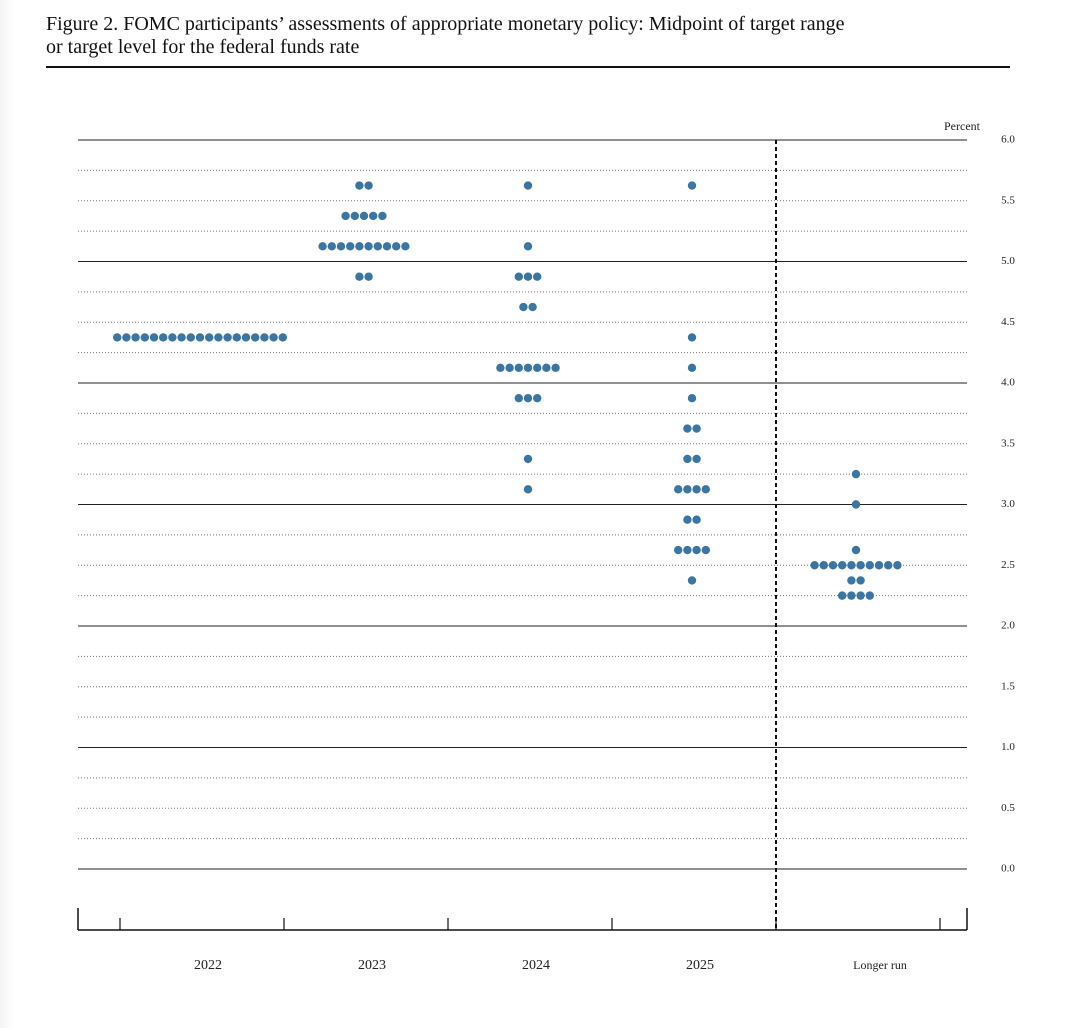 Image resolution: width=1080 pixels, height=1028 pixels. I want to click on x-tick-label: 2024, so click(536, 965).